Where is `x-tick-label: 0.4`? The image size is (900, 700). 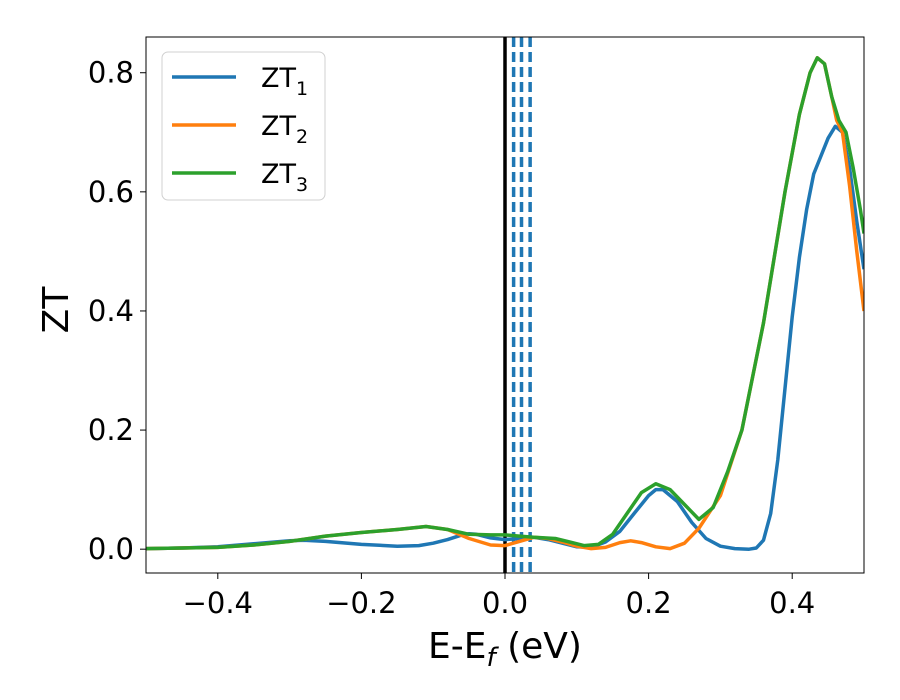 x-tick-label: 0.4 is located at coordinates (792, 603).